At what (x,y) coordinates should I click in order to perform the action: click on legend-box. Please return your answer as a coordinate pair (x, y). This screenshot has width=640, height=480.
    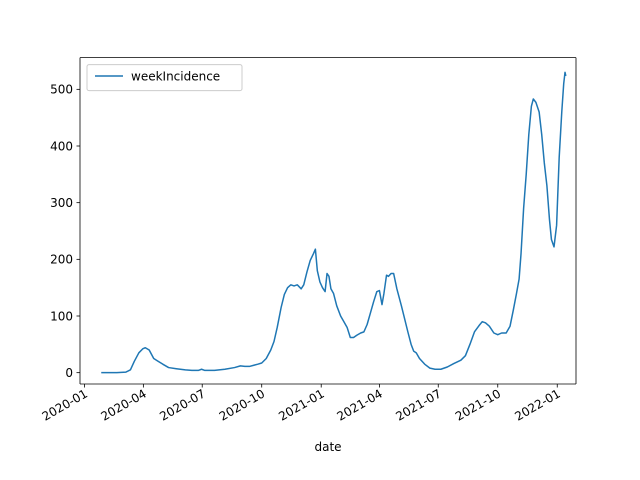
    Looking at the image, I should click on (164, 78).